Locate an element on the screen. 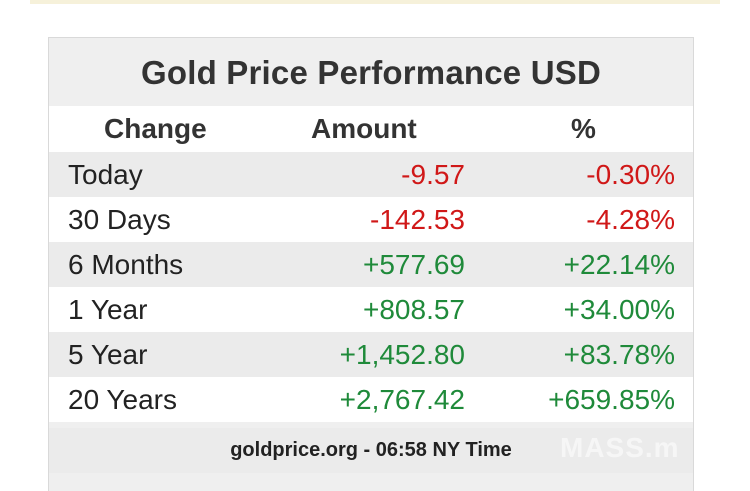  table-row: 30 Days -142.53 -4.28% is located at coordinates (371, 219).